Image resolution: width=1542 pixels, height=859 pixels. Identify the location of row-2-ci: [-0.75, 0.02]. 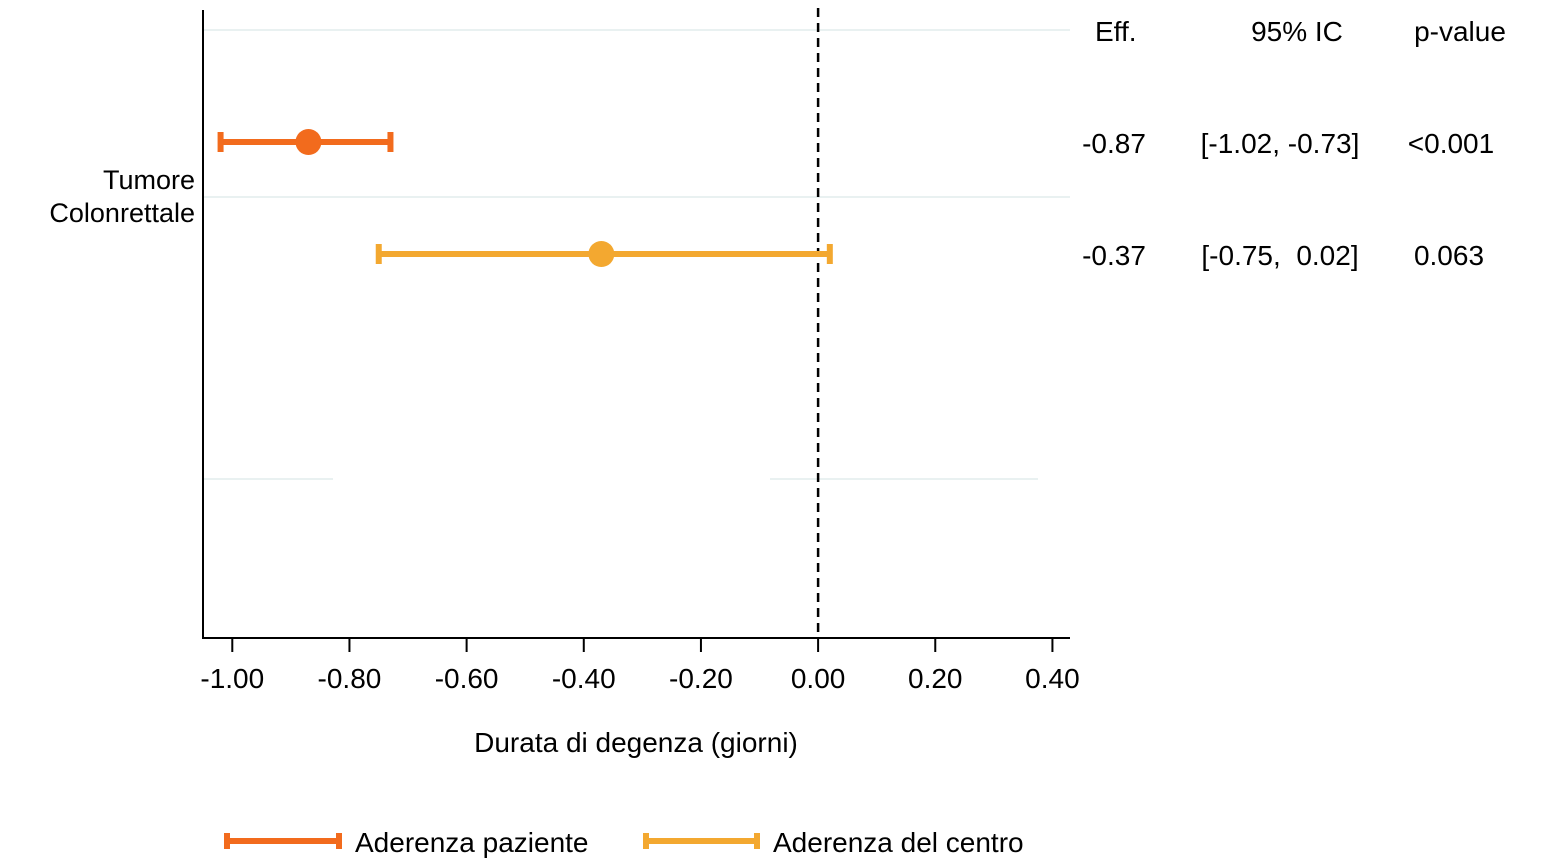
(1279, 255).